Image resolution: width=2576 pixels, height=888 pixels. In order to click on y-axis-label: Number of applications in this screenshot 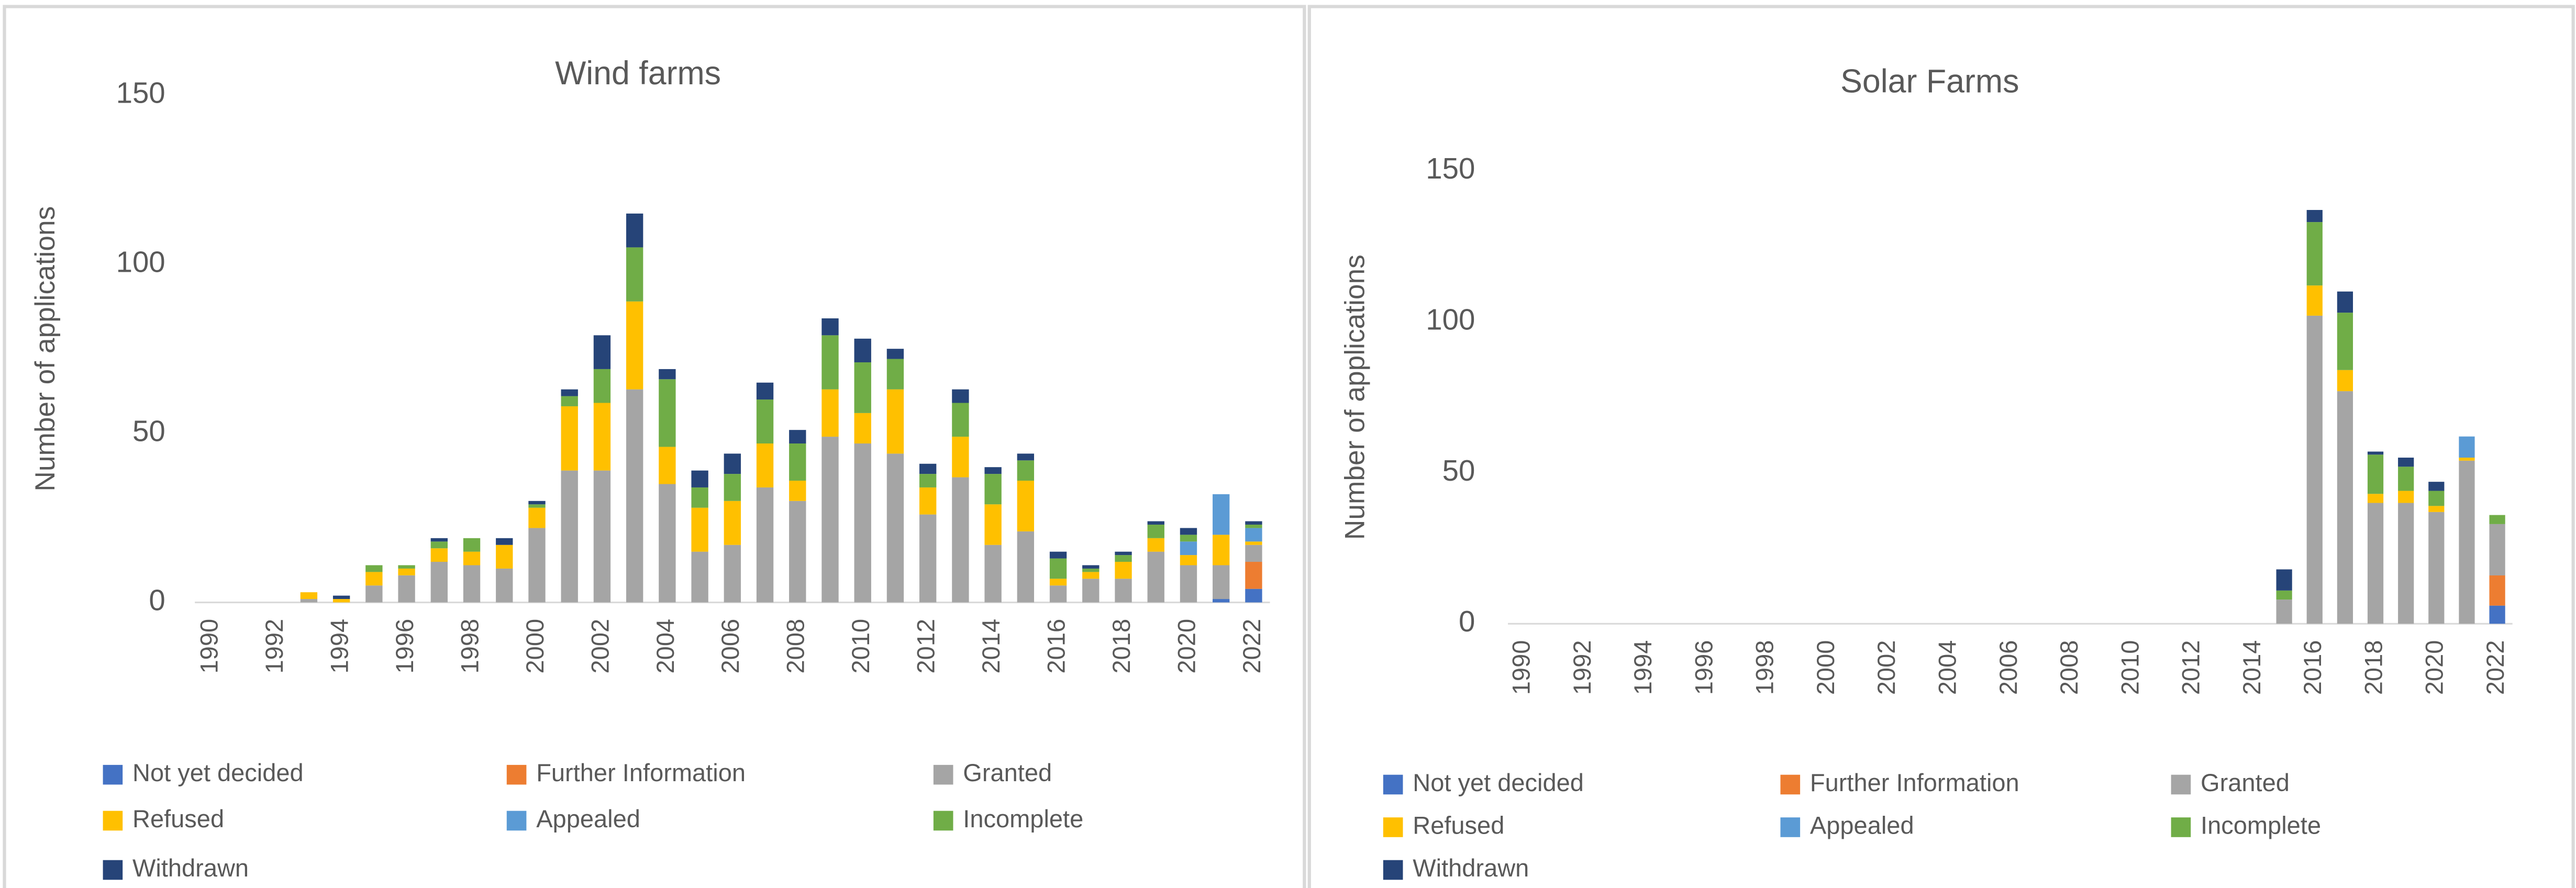, I will do `click(45, 349)`.